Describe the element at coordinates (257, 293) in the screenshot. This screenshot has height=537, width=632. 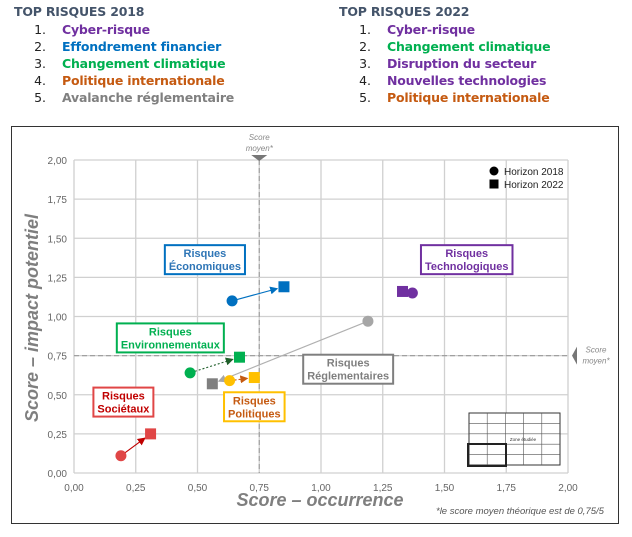
I see `arrow-risques-conomiques` at that location.